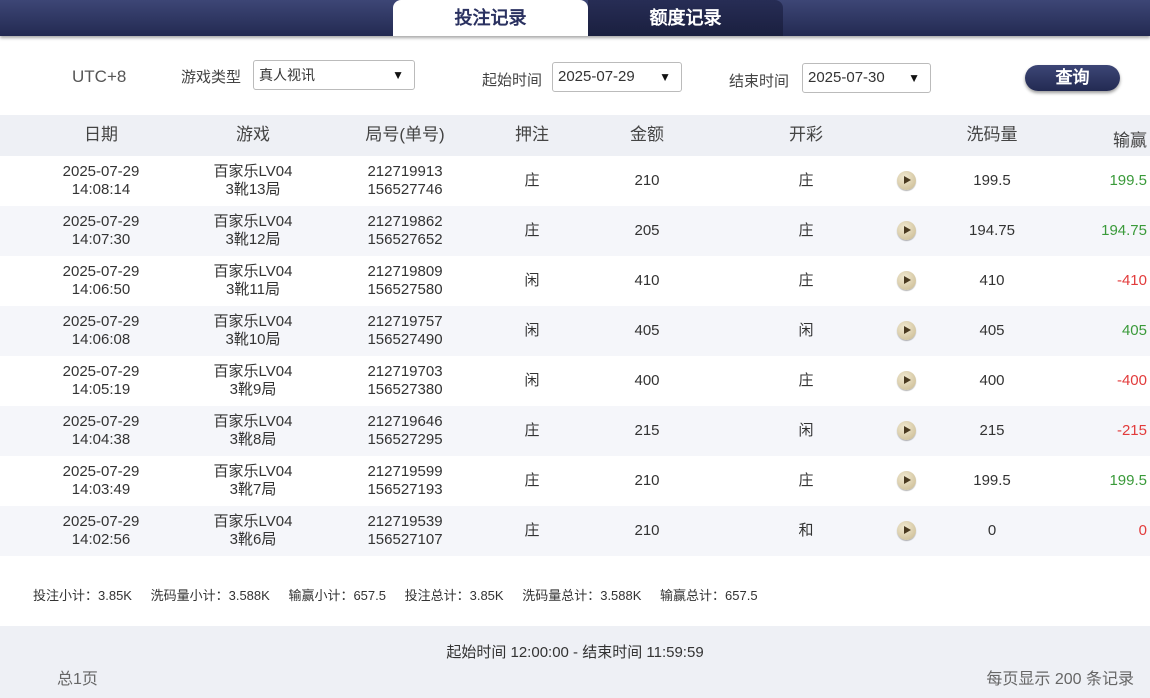  Describe the element at coordinates (1124, 230) in the screenshot. I see `win-cell: 194.75` at that location.